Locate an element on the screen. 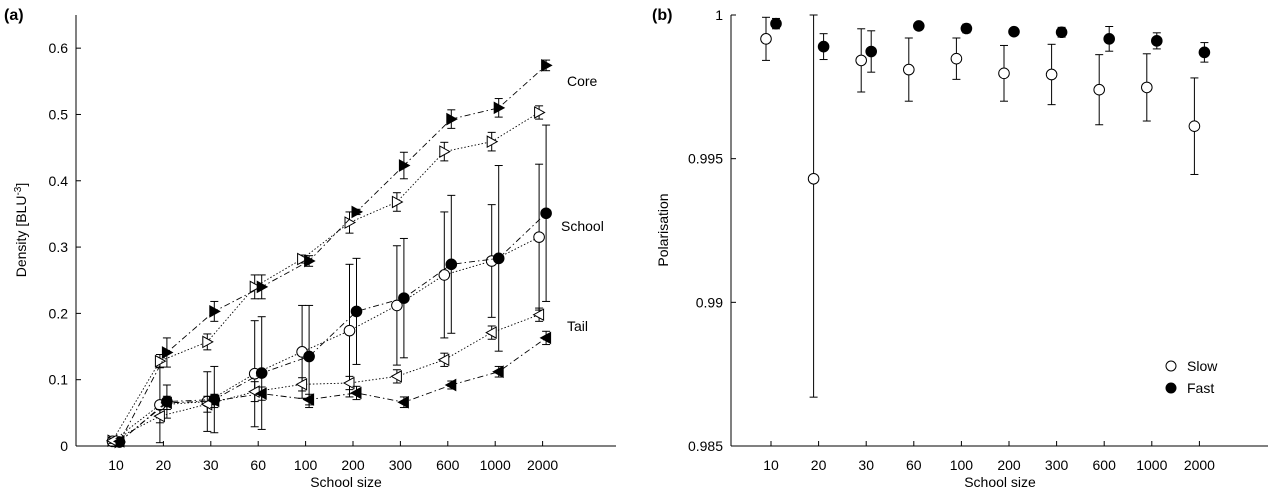 The height and width of the screenshot is (490, 1276). panel-a-y-tick-label: 0.2 is located at coordinates (59, 313).